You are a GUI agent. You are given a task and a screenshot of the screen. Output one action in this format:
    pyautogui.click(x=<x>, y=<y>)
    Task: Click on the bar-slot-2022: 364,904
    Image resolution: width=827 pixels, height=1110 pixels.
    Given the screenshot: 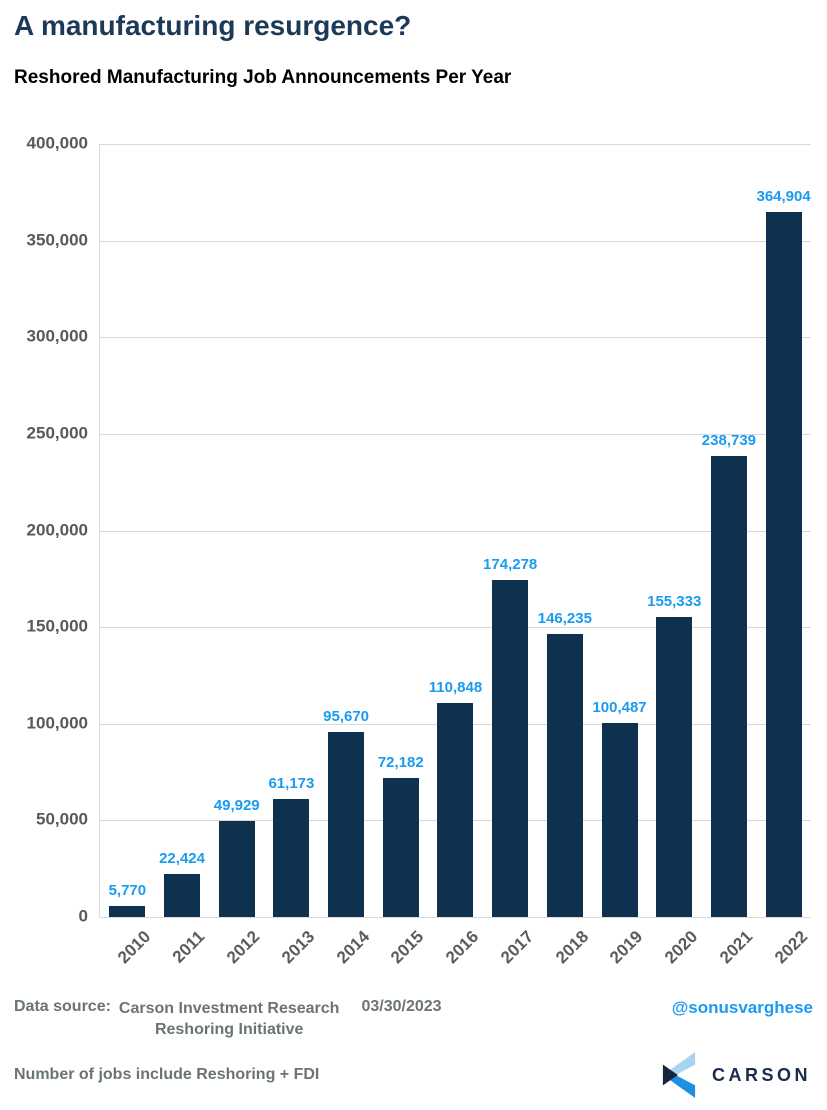 What is the action you would take?
    pyautogui.click(x=783, y=530)
    